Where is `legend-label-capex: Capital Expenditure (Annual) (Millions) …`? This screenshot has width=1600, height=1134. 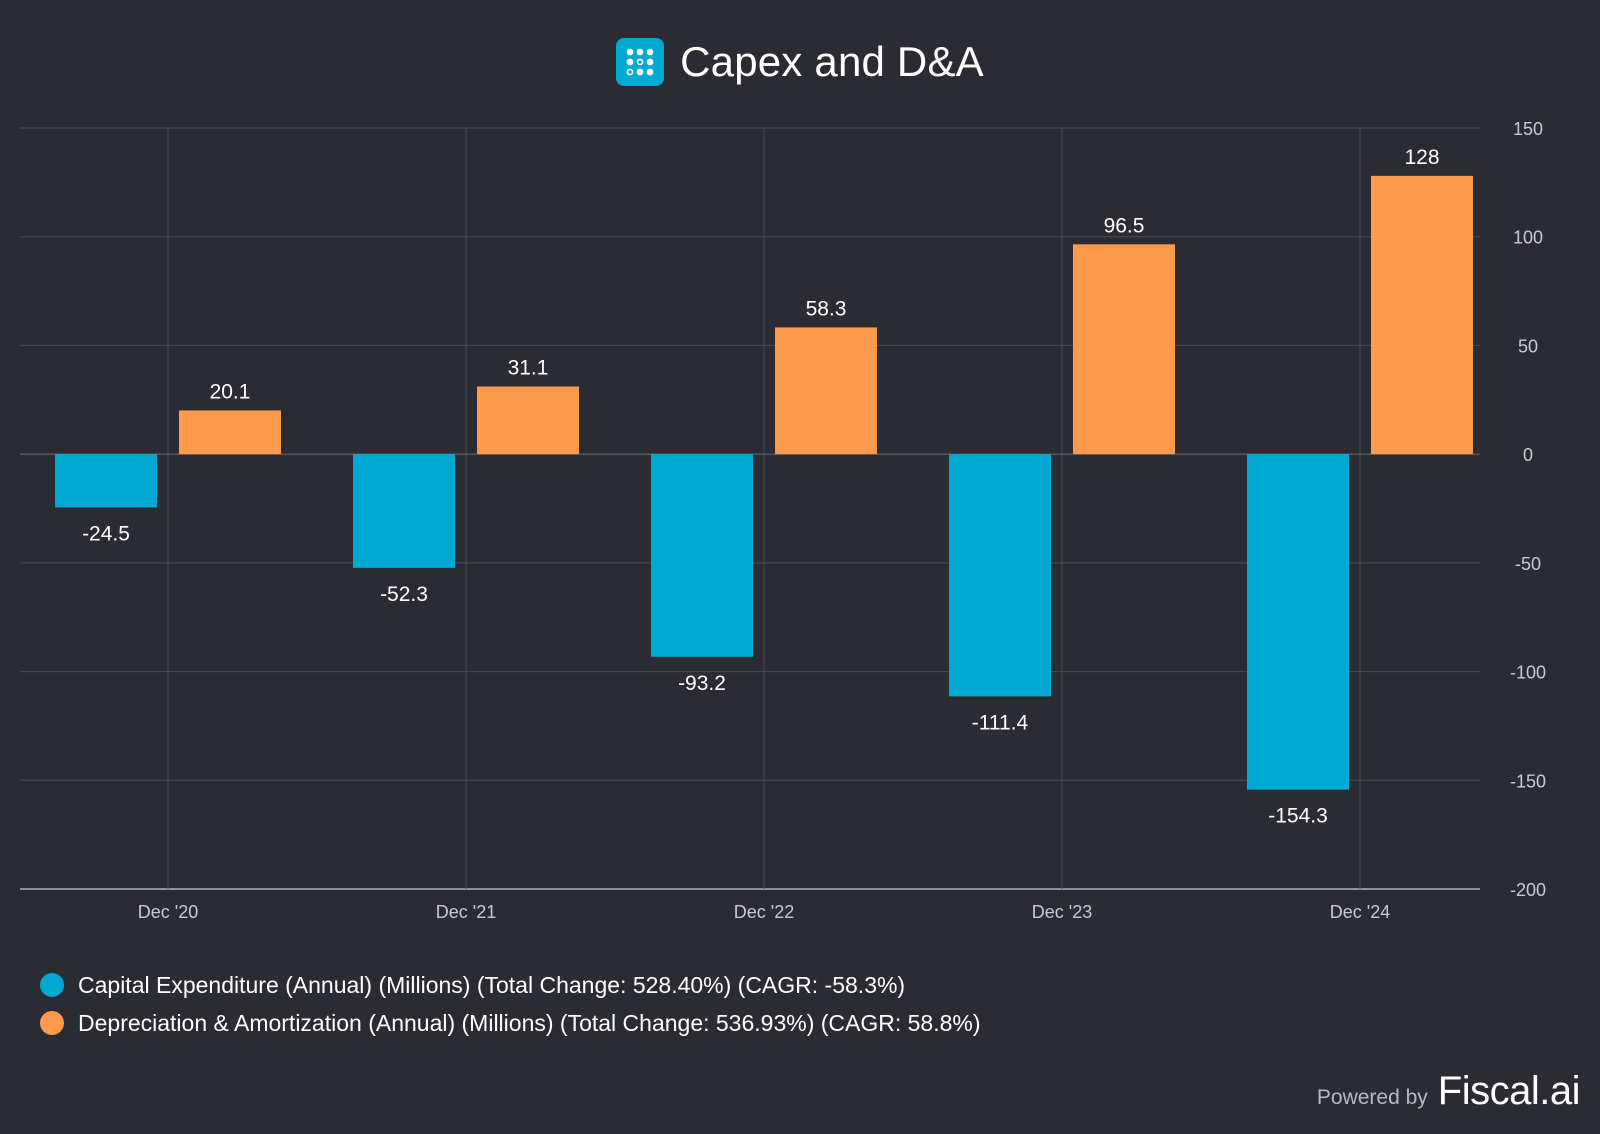
legend-label-capex: Capital Expenditure (Annual) (Millions) … is located at coordinates (492, 984).